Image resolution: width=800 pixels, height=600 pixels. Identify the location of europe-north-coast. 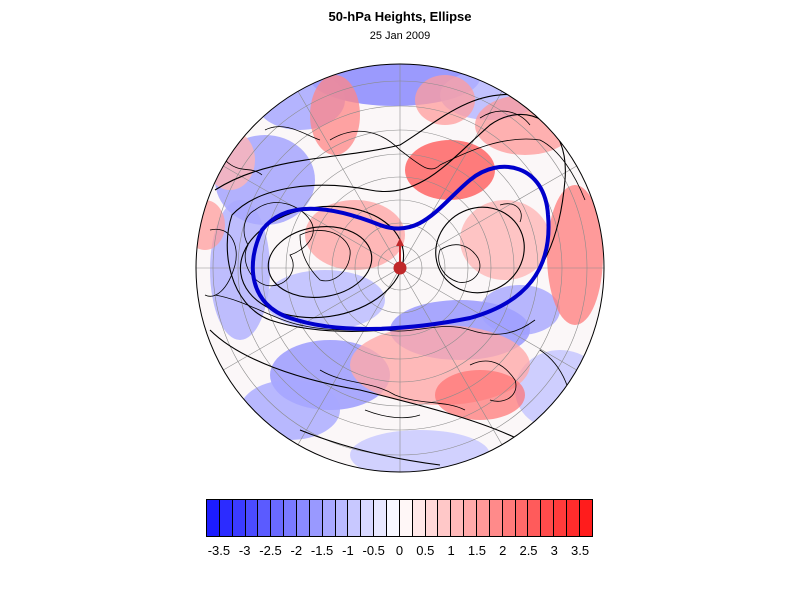
(512, 169).